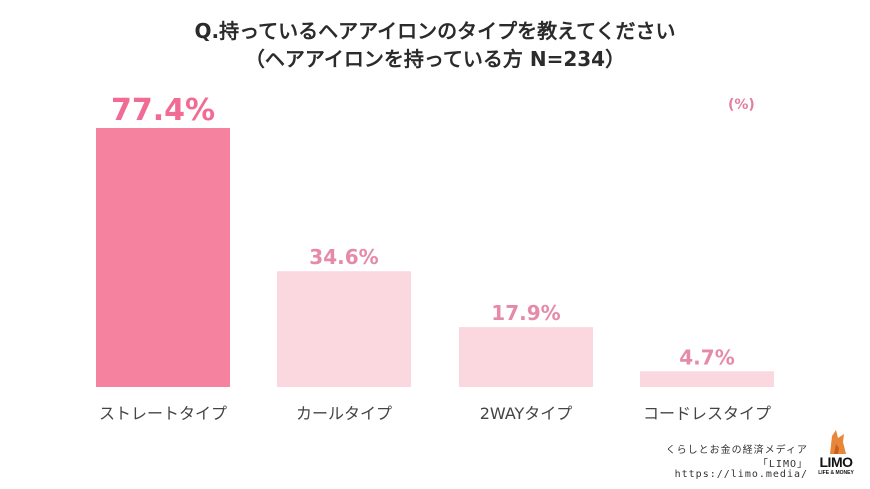 The image size is (870, 489). Describe the element at coordinates (736, 450) in the screenshot. I see `credit-tagline: くらしとお金の経済メディア` at that location.